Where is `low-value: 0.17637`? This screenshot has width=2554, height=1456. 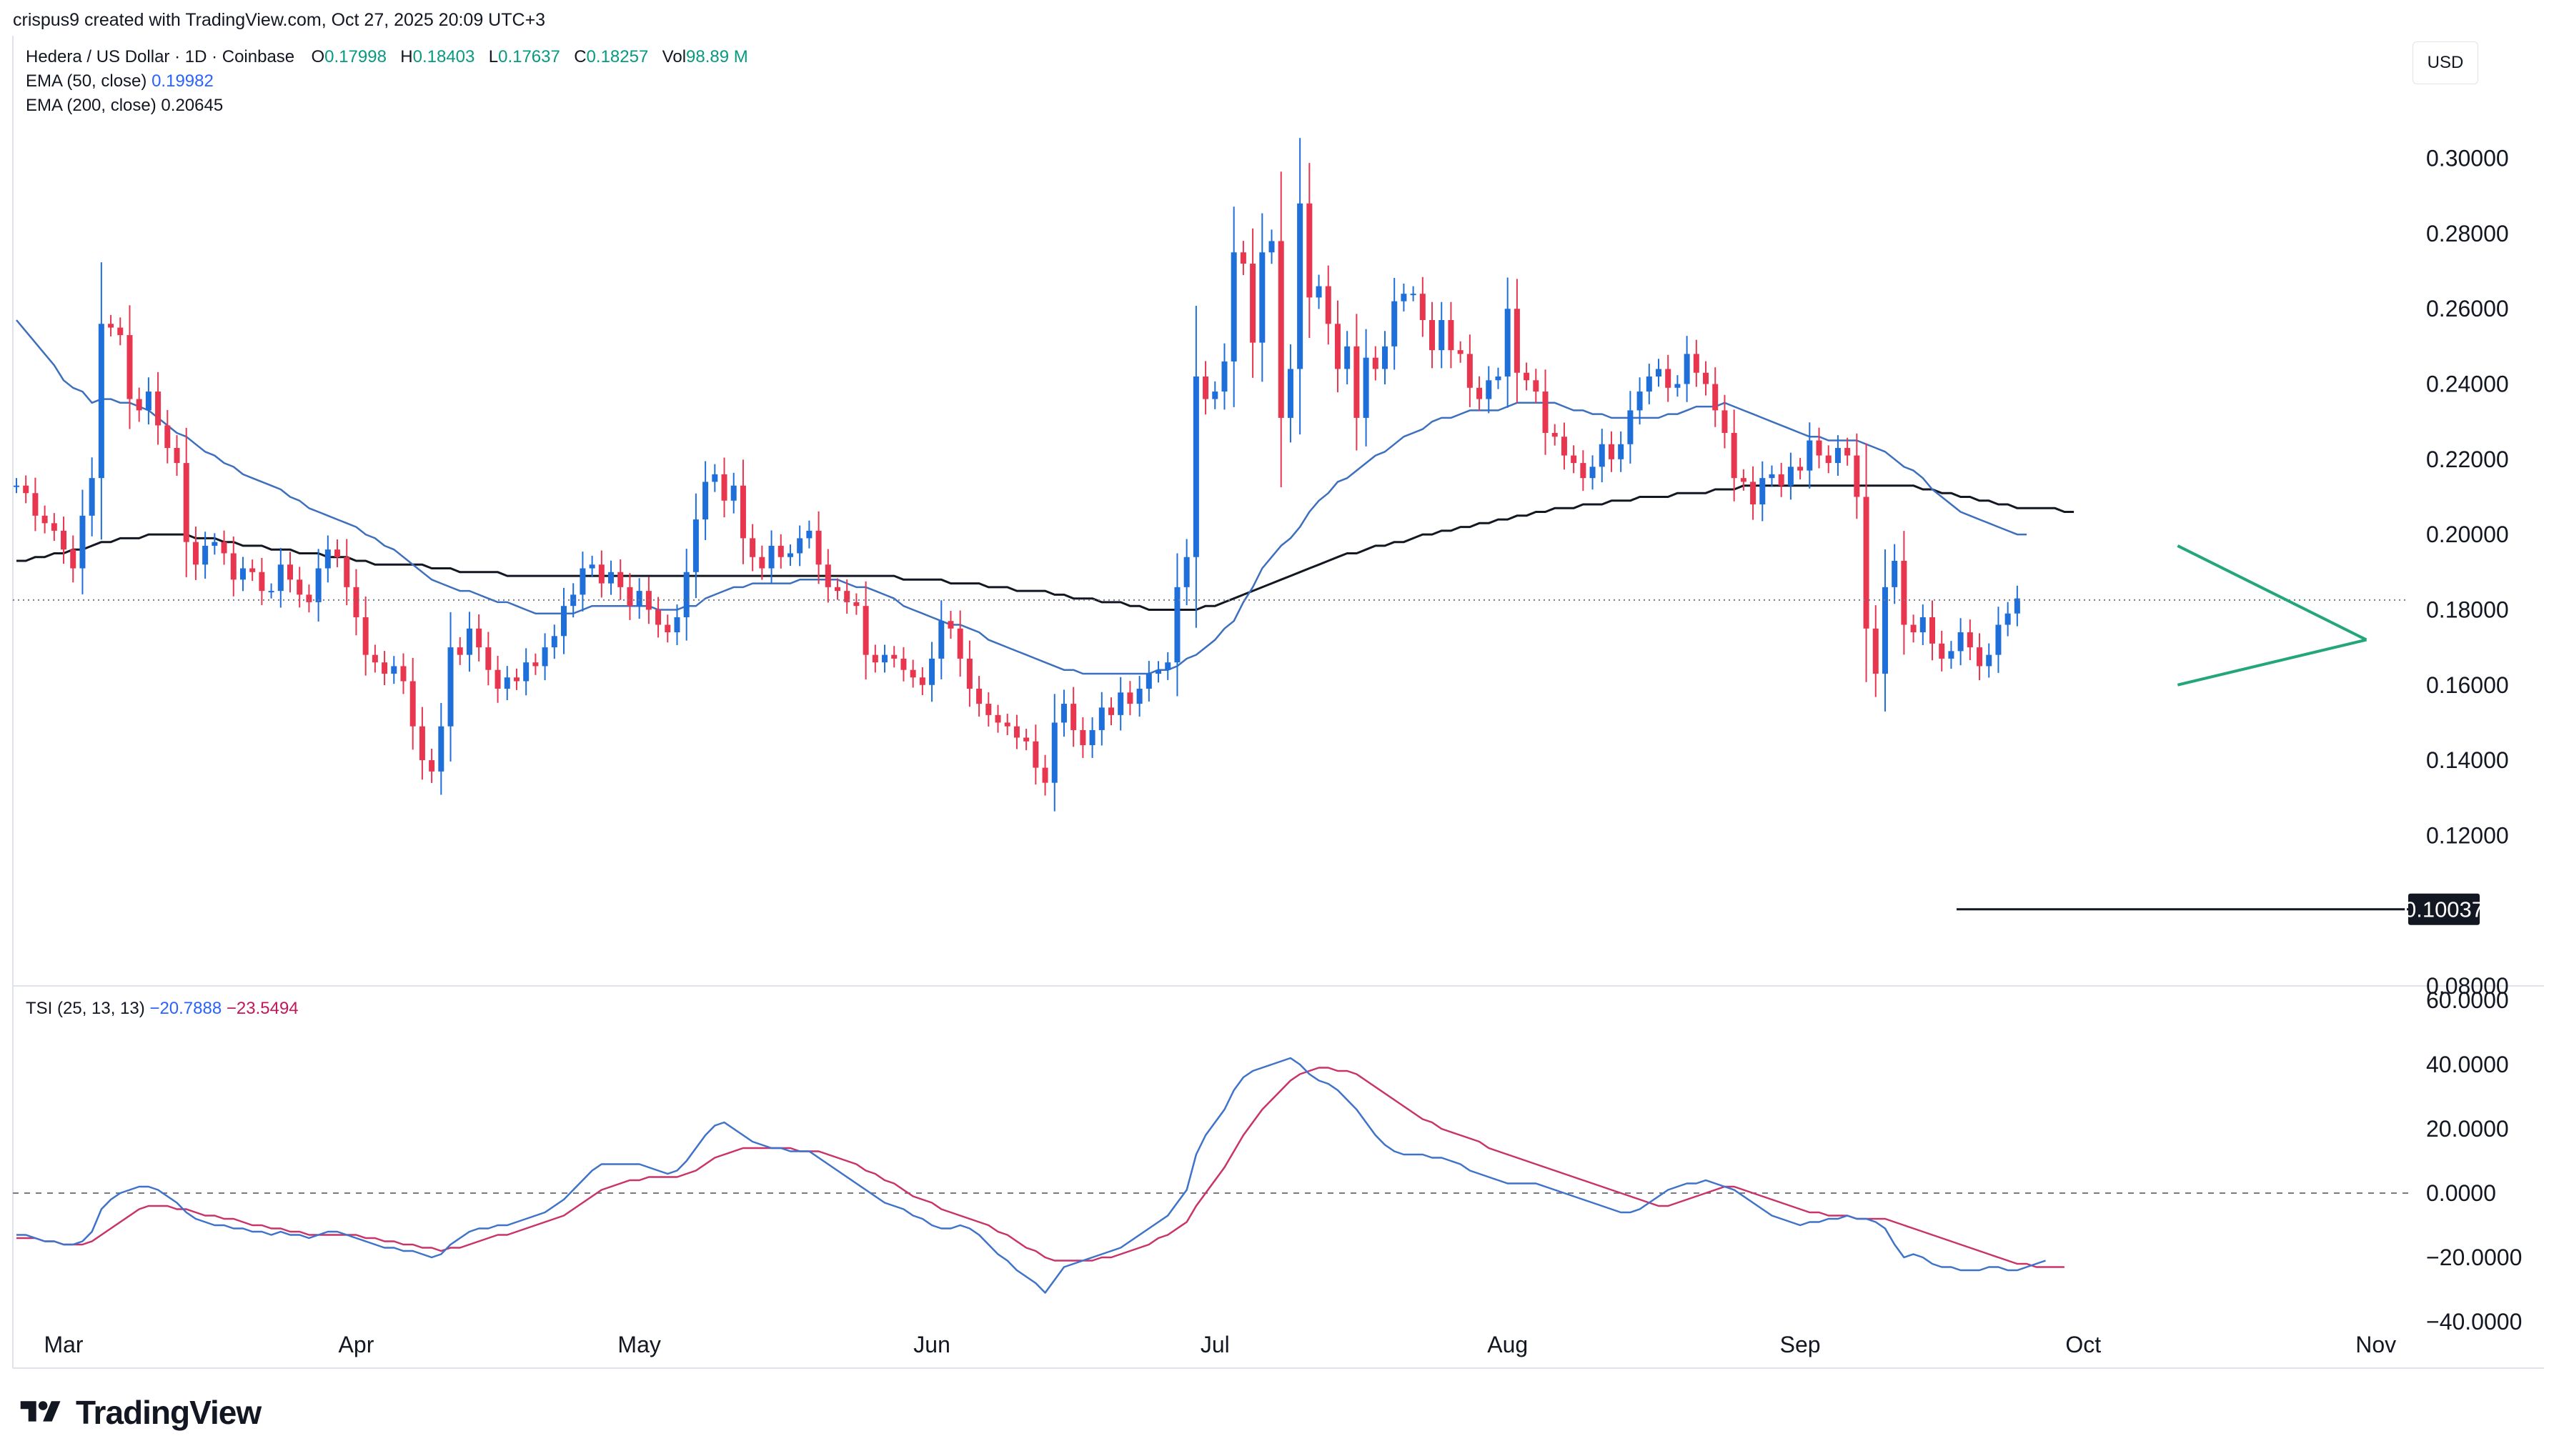 low-value: 0.17637 is located at coordinates (529, 56).